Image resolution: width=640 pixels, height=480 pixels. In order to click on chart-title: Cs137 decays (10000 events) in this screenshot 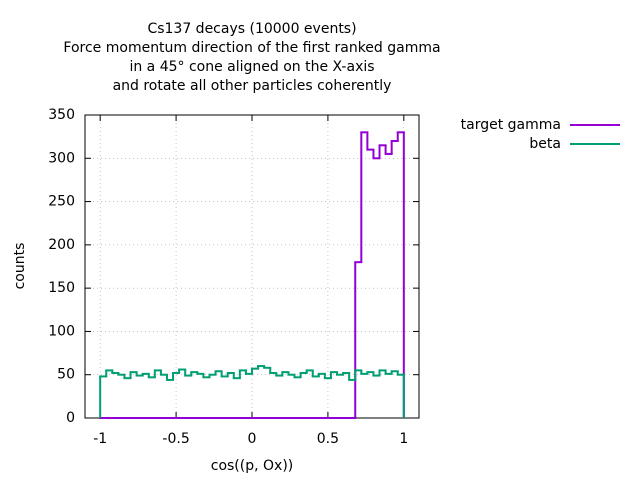, I will do `click(251, 29)`.